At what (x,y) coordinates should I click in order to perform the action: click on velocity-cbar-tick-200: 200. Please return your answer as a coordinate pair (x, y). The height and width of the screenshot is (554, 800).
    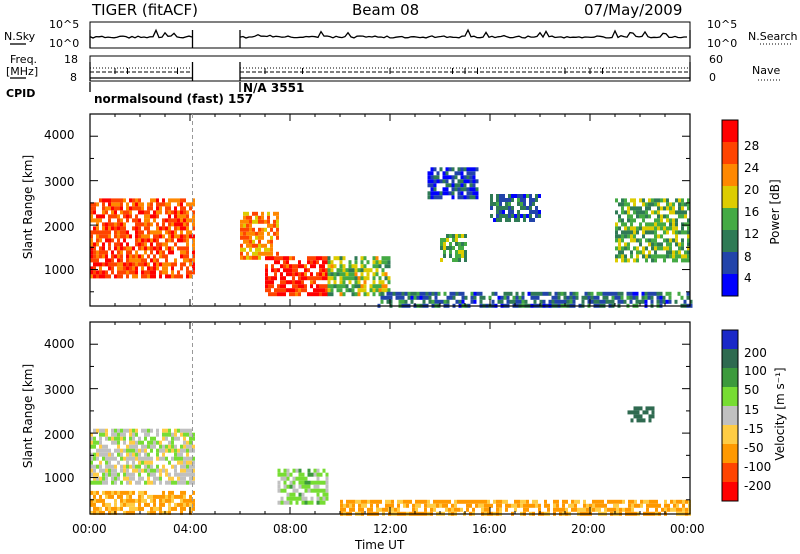
    Looking at the image, I should click on (755, 353).